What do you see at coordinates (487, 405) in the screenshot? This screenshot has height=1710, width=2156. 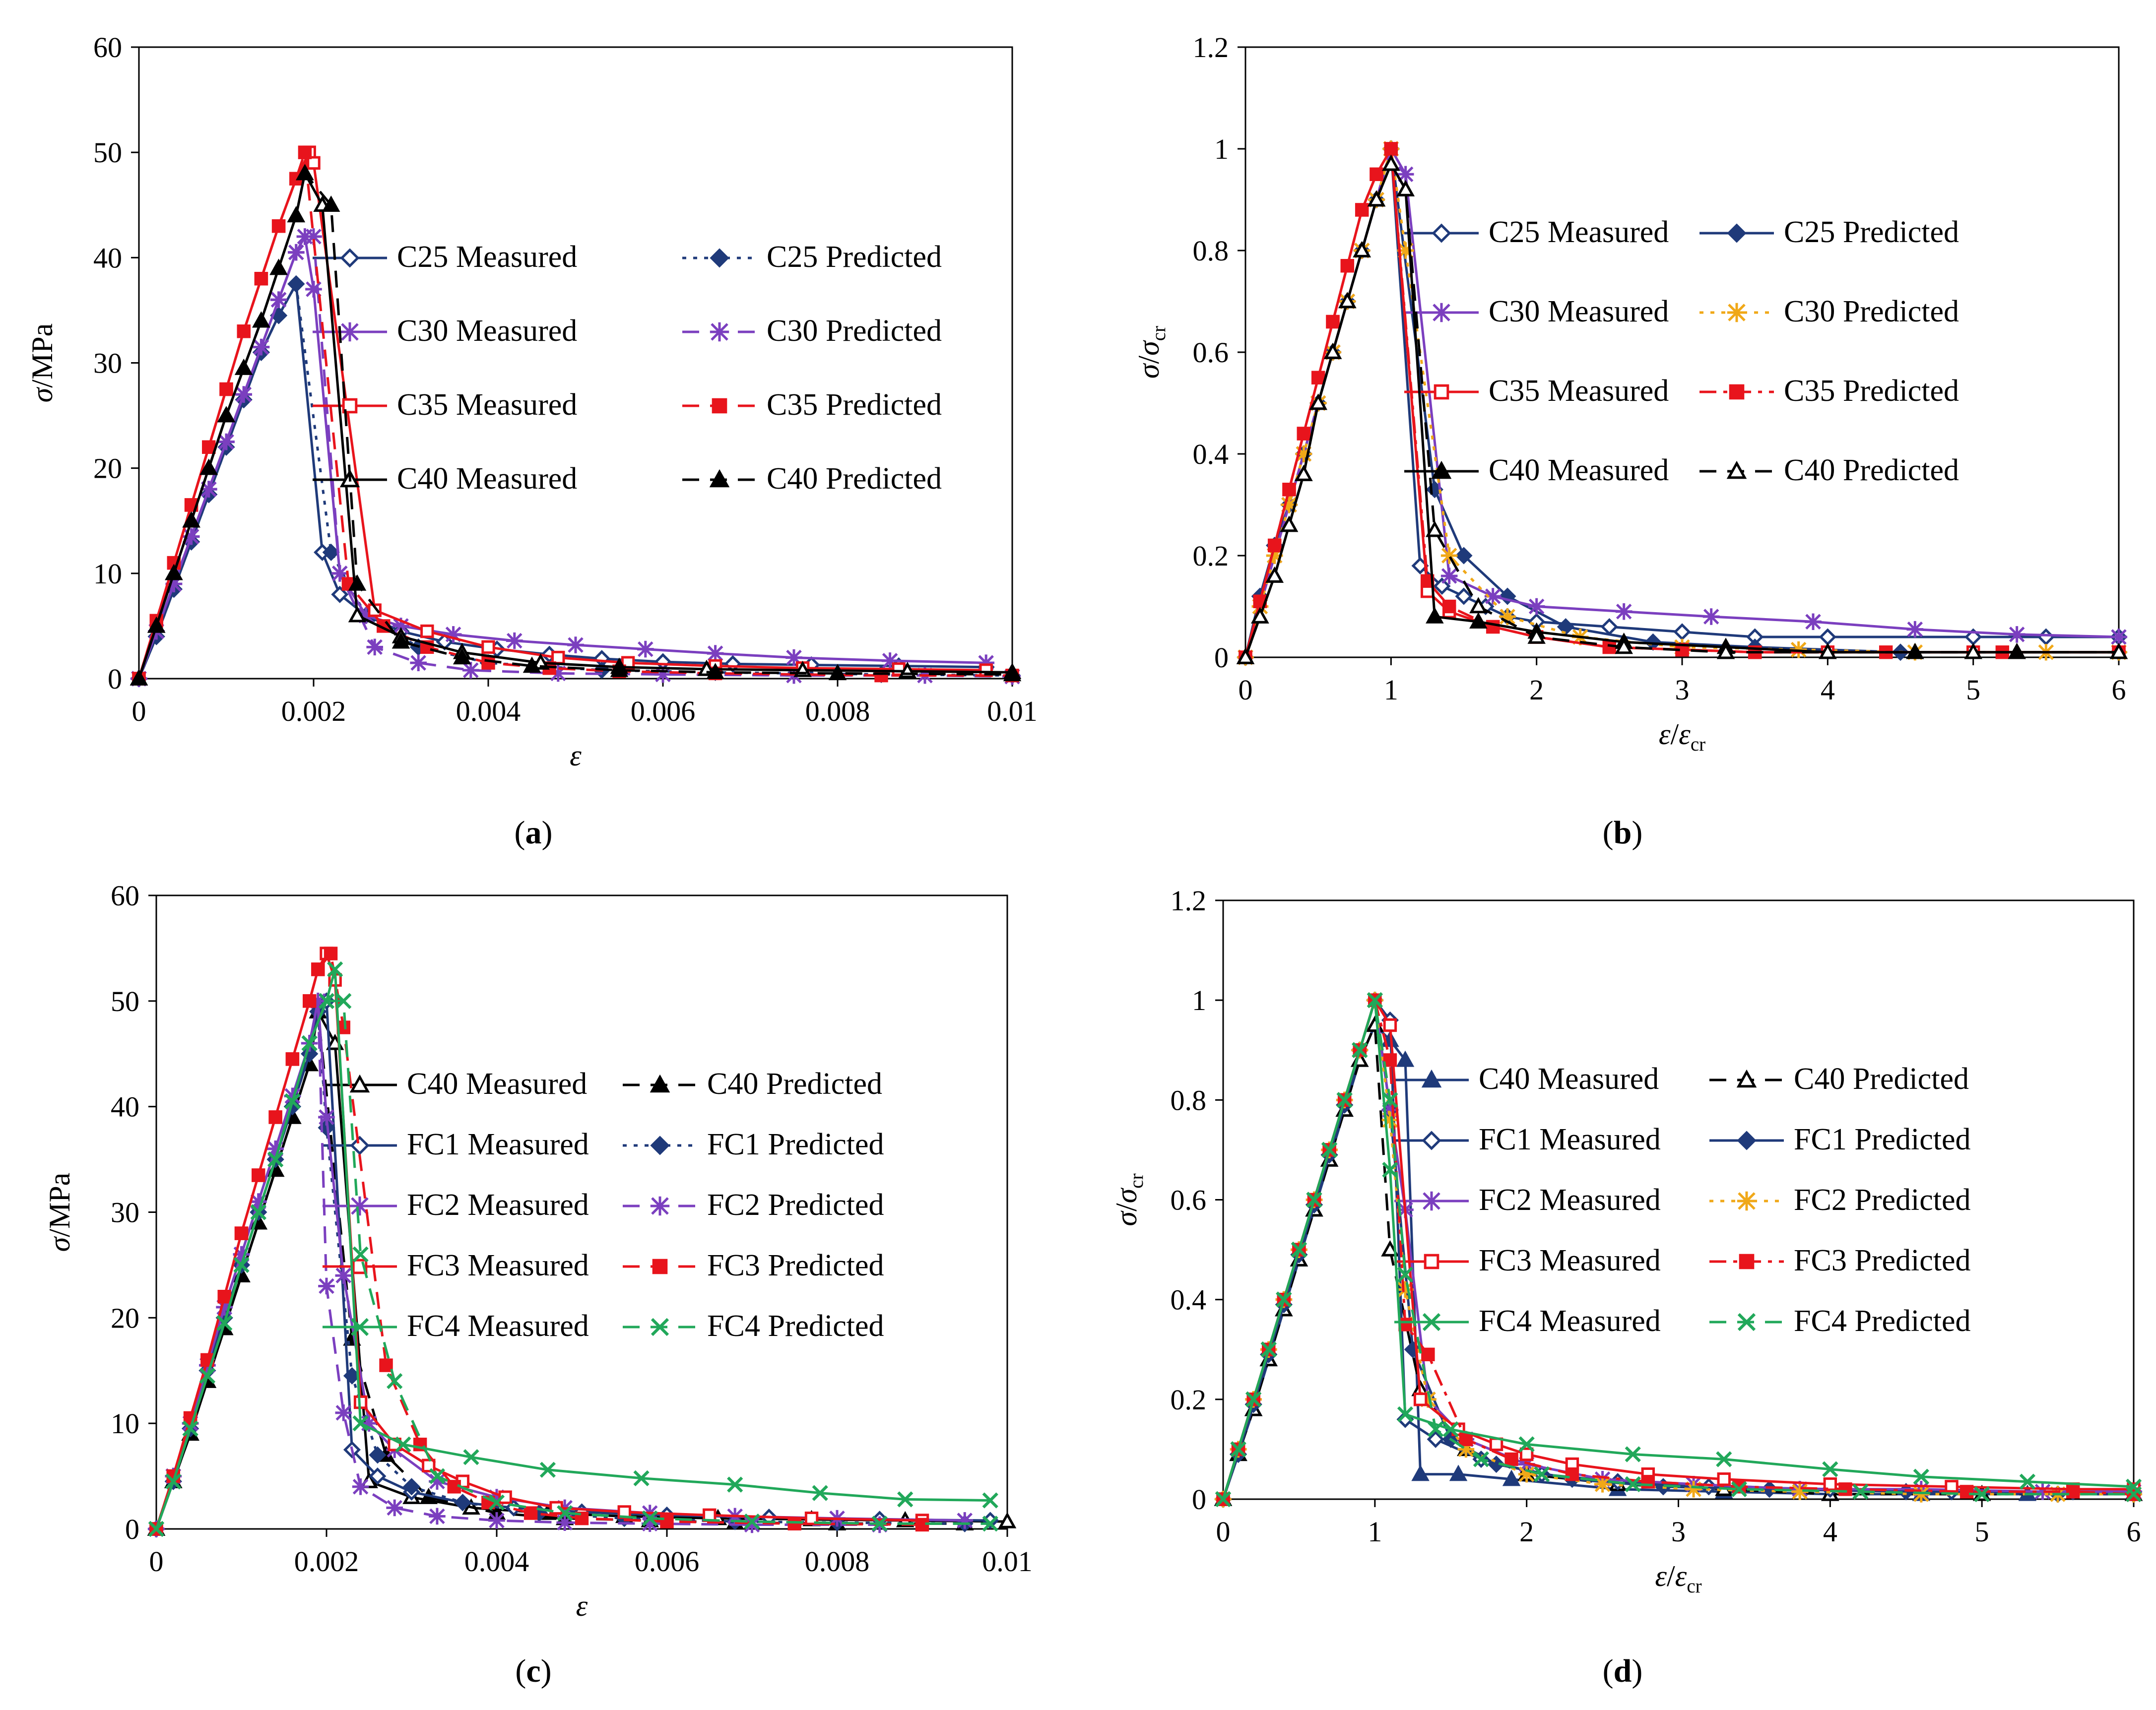 I see `legend-label: C35 Measured` at bounding box center [487, 405].